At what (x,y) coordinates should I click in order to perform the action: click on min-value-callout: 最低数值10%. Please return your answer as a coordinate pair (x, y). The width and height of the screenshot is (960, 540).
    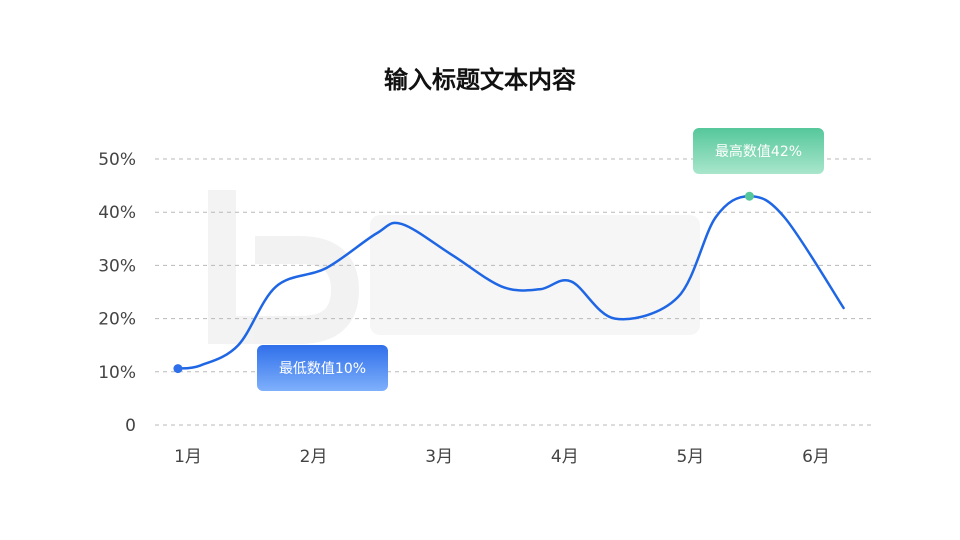
    Looking at the image, I should click on (322, 368).